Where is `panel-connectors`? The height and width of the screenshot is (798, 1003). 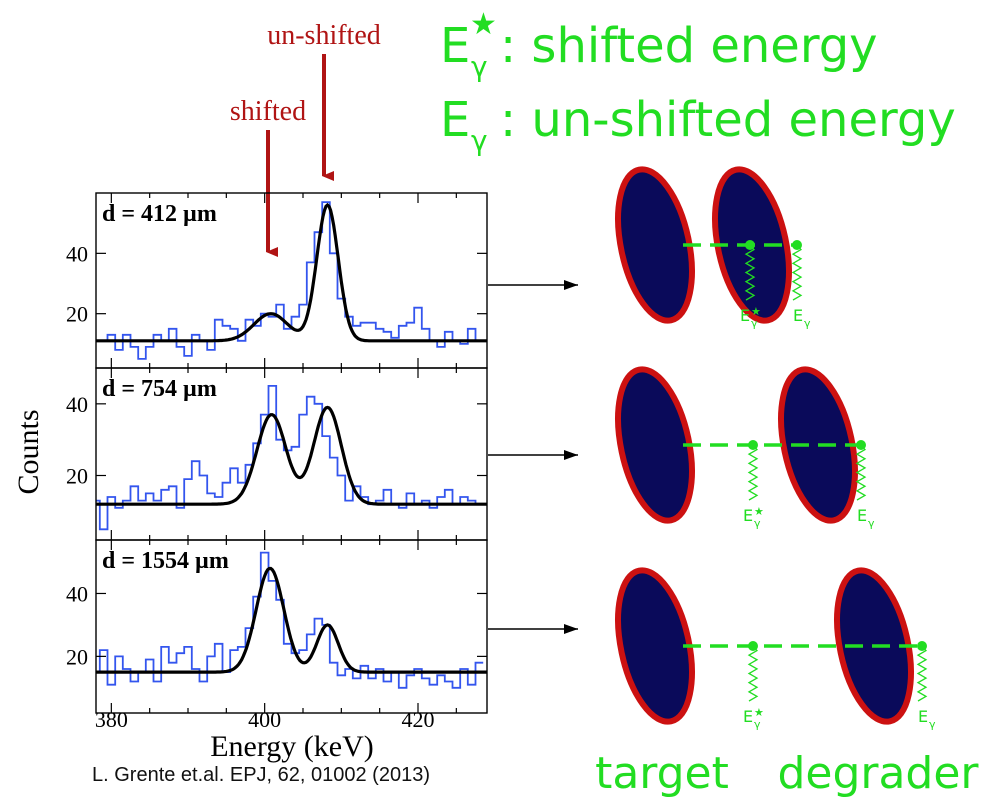
panel-connectors is located at coordinates (533, 457).